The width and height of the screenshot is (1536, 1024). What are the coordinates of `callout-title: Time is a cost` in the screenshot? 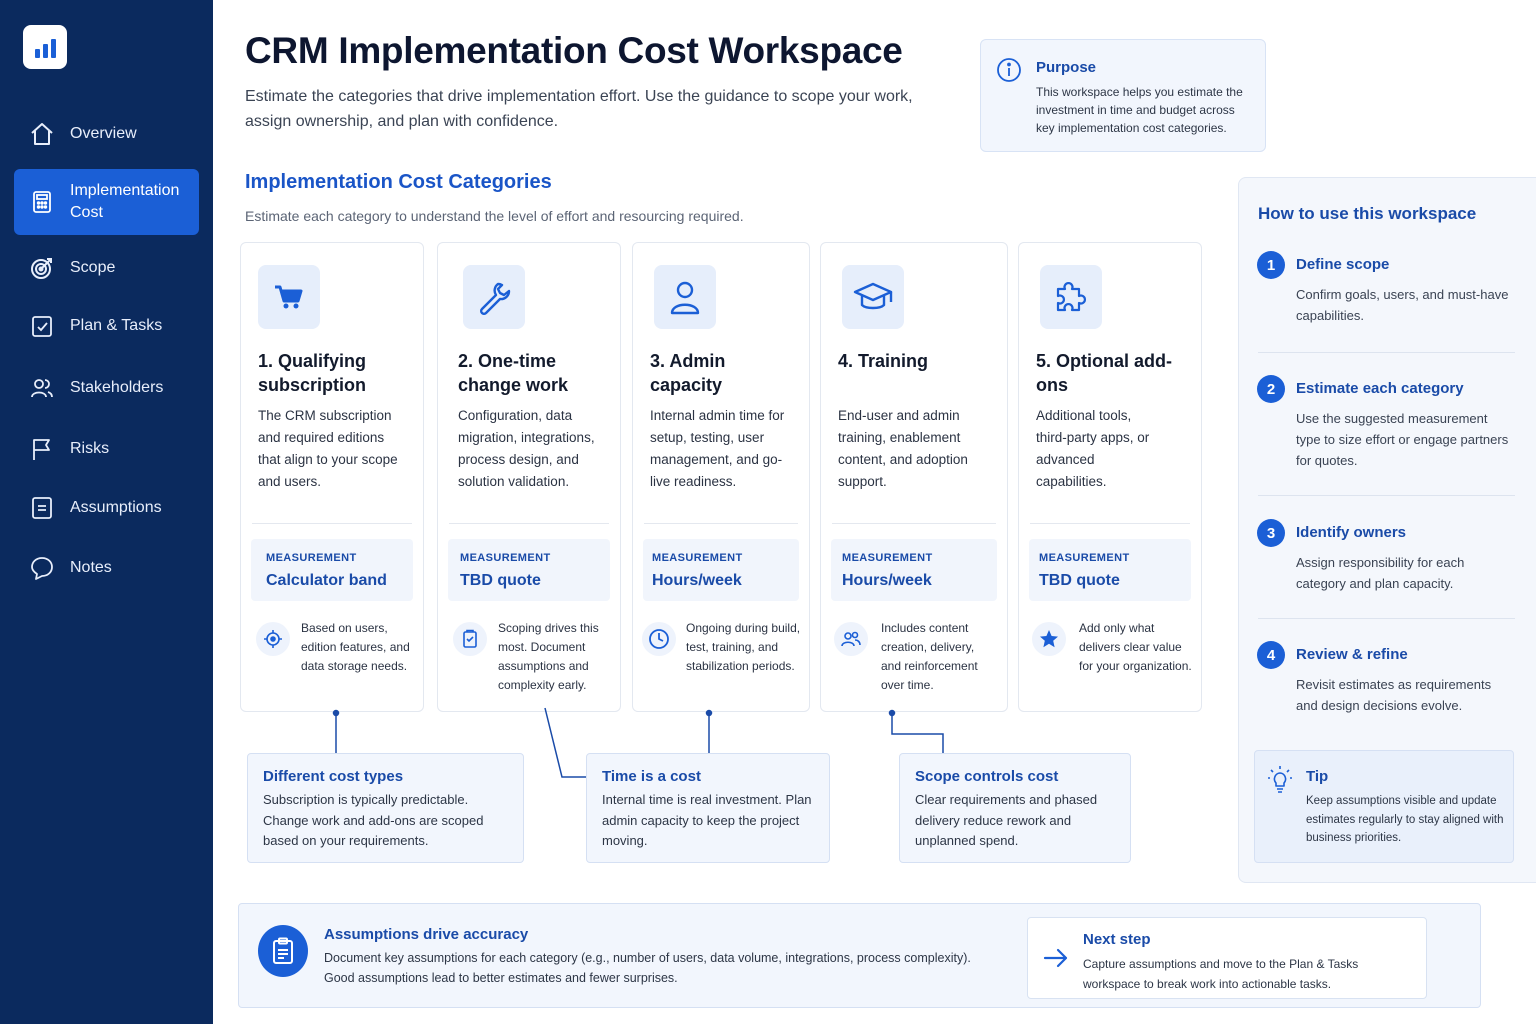 It's located at (651, 776).